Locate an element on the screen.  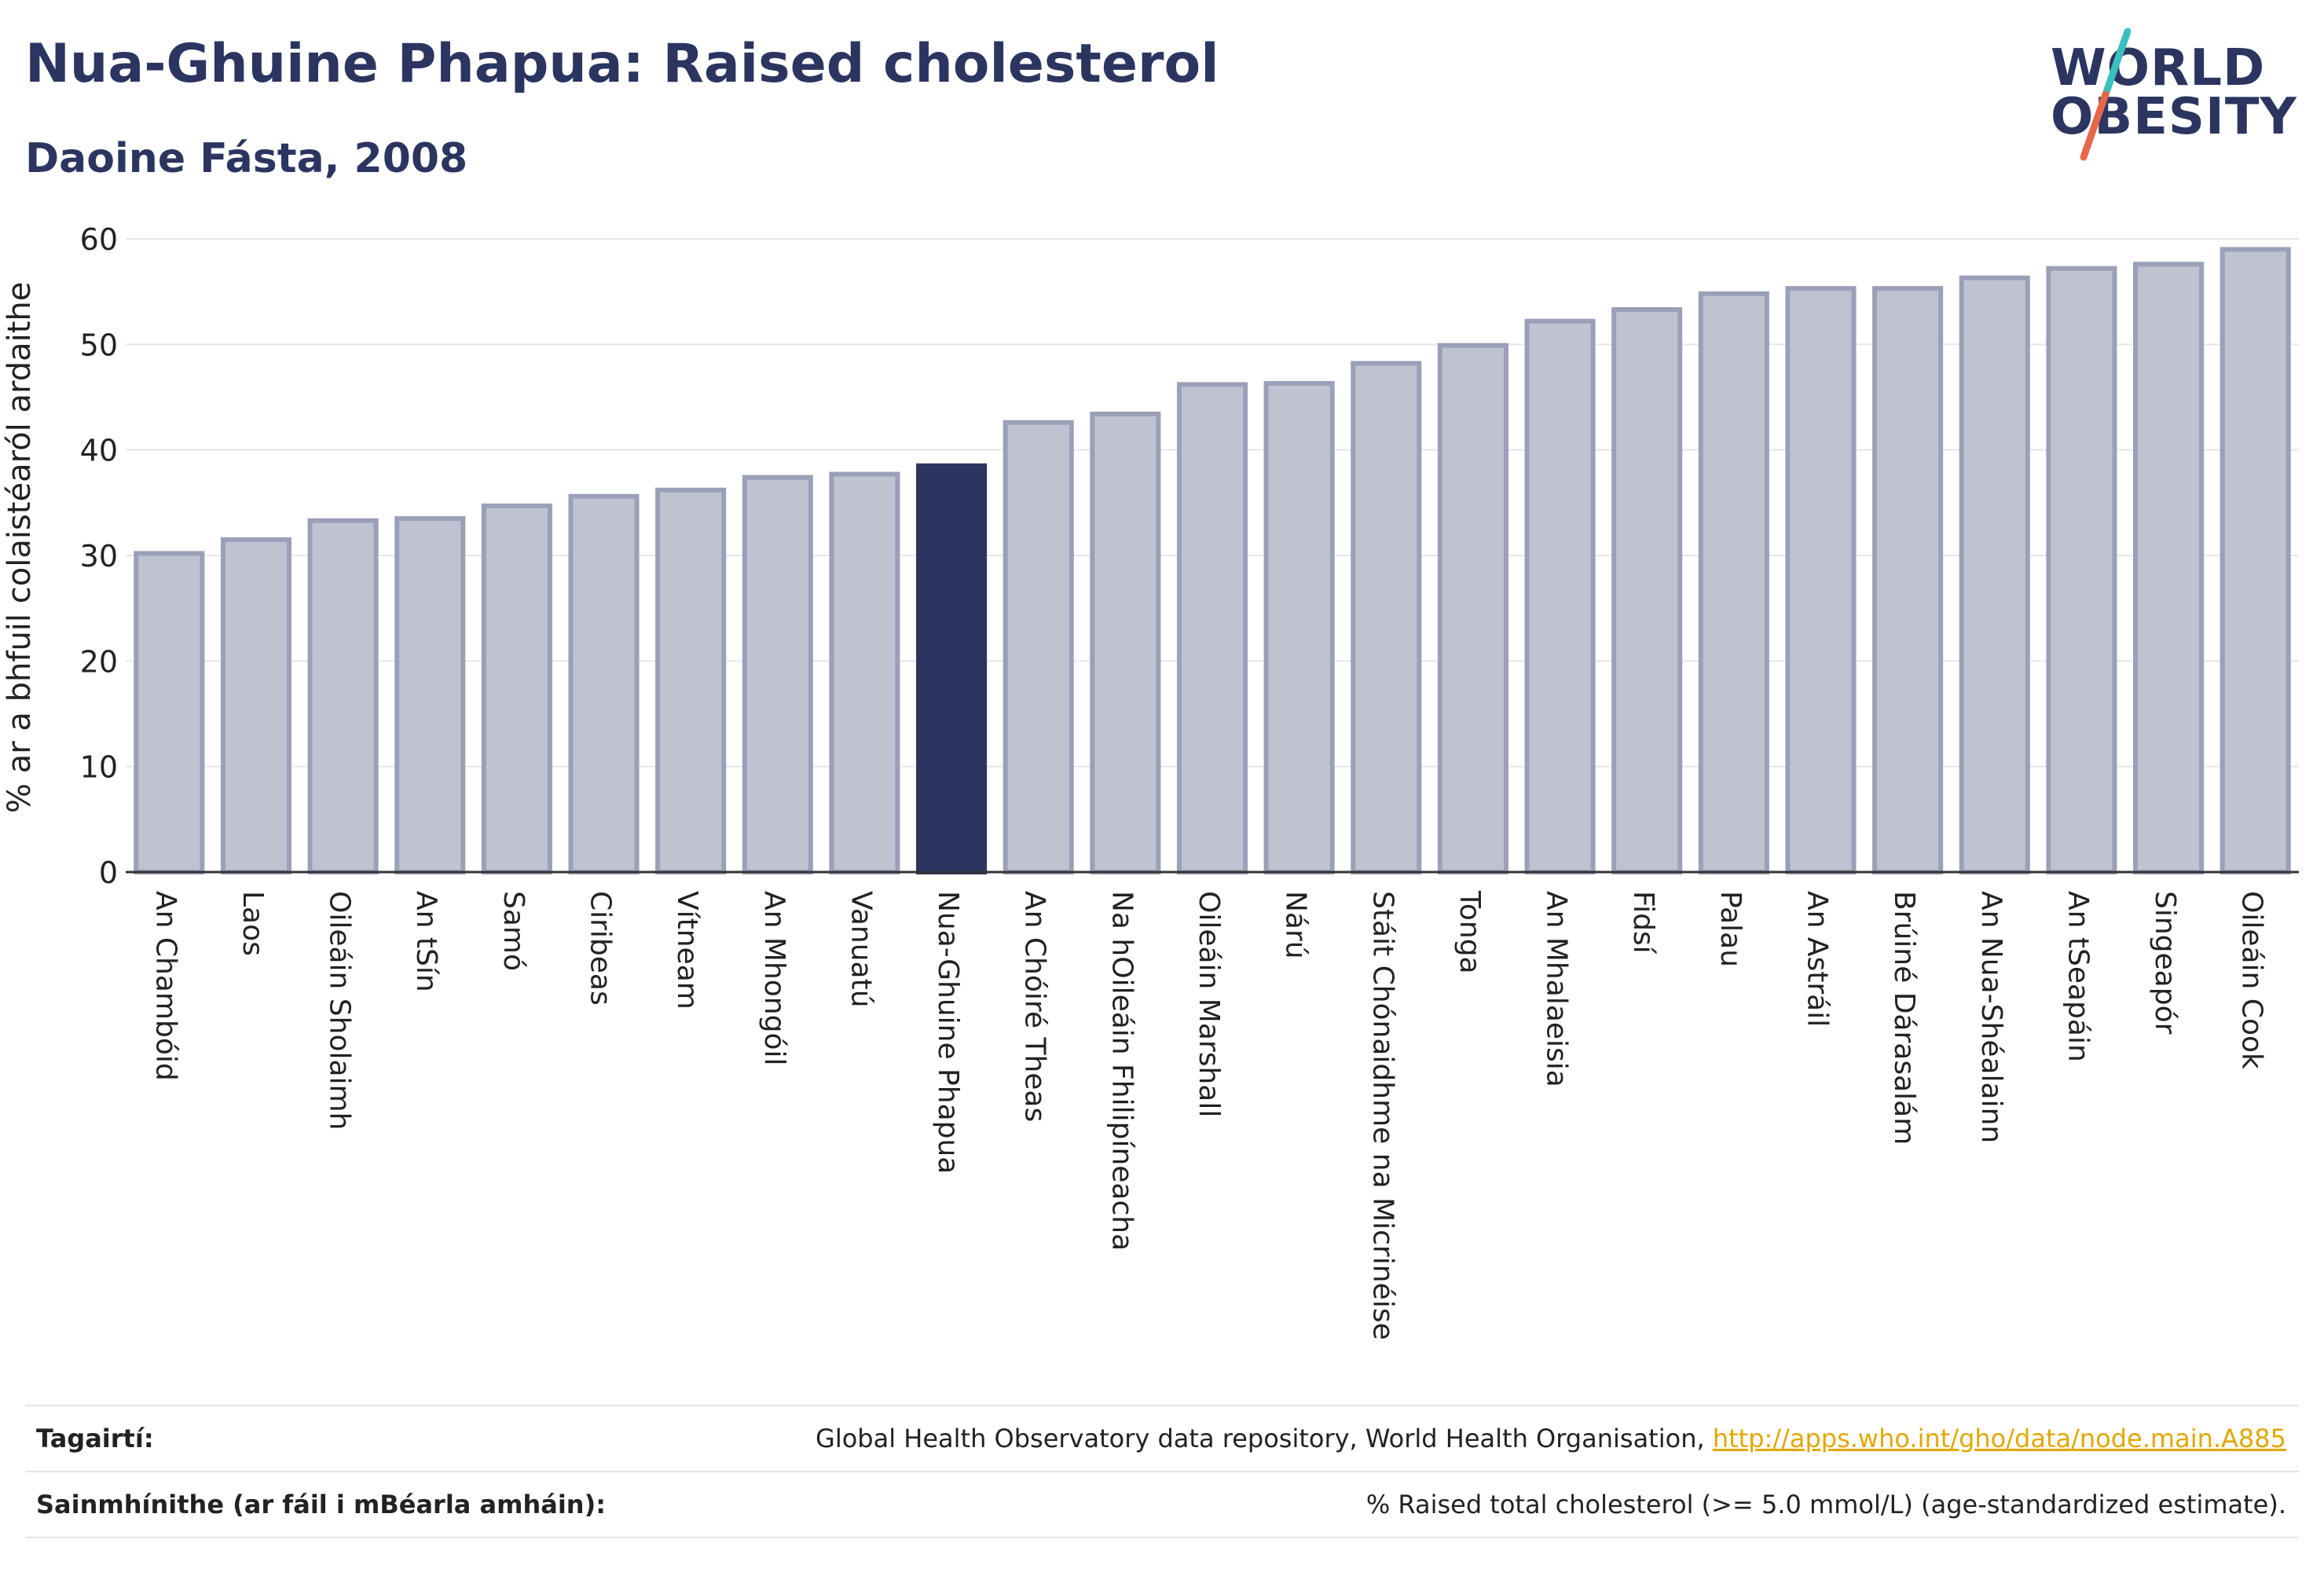
x-tick-label: Nua-Ghuine Phapua is located at coordinates (948, 1032).